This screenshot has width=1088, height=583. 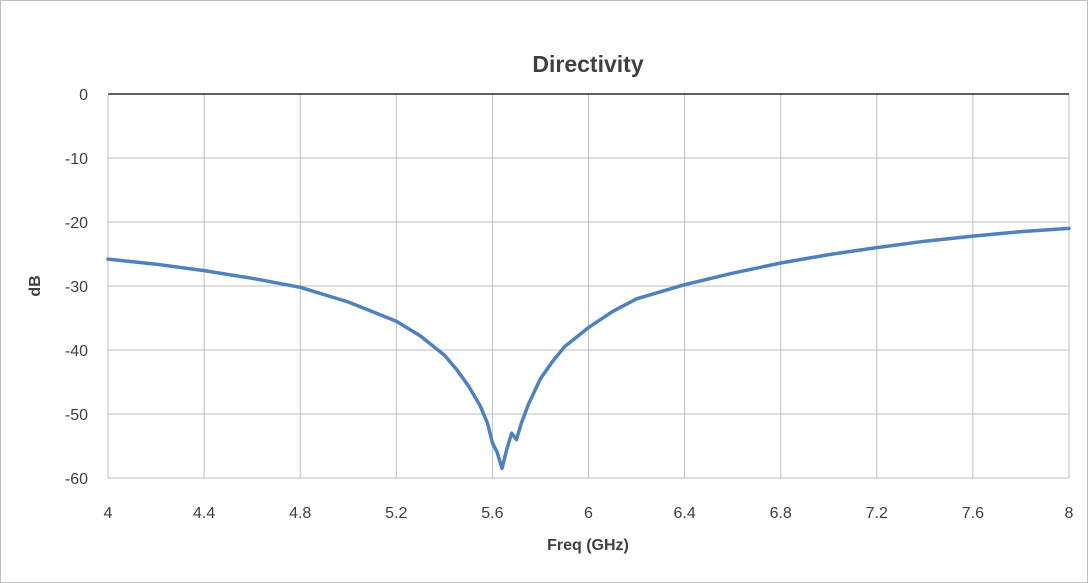 I want to click on x-tick-label: 4.8, so click(x=300, y=513).